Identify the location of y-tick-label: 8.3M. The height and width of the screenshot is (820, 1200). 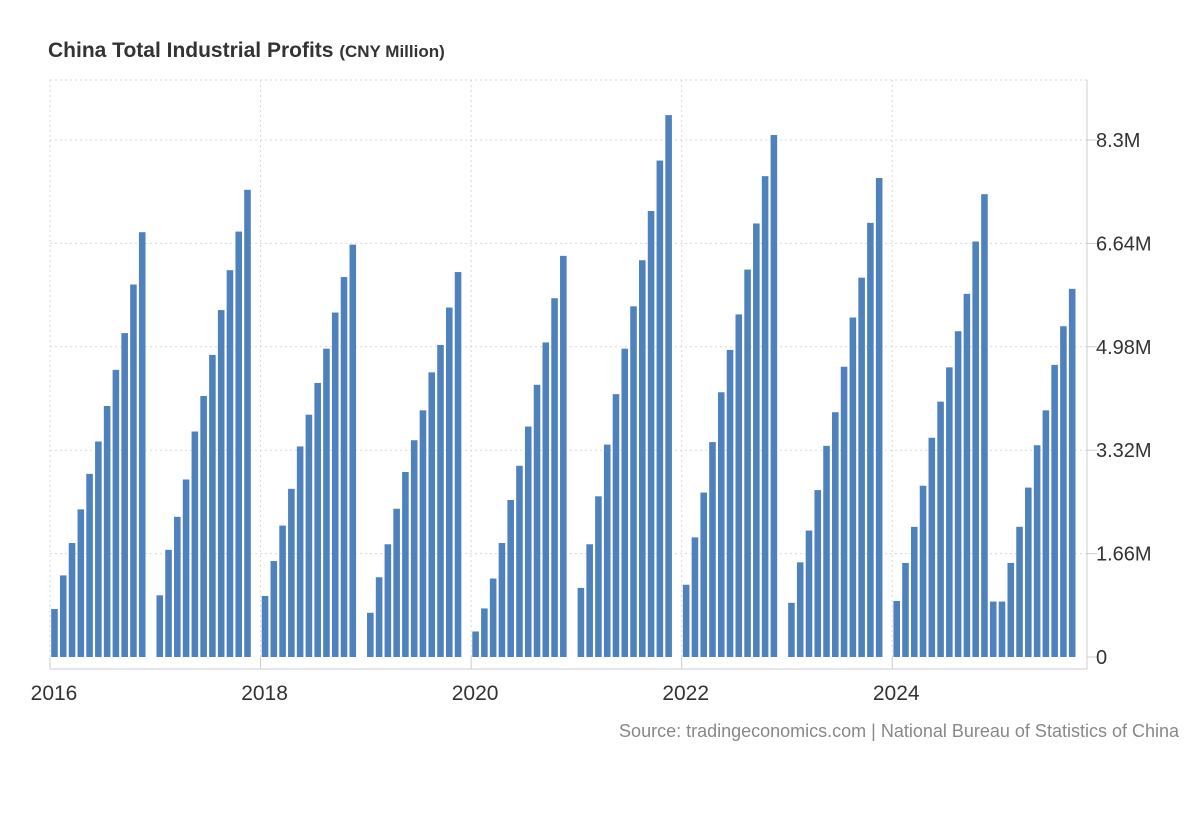
(1118, 141).